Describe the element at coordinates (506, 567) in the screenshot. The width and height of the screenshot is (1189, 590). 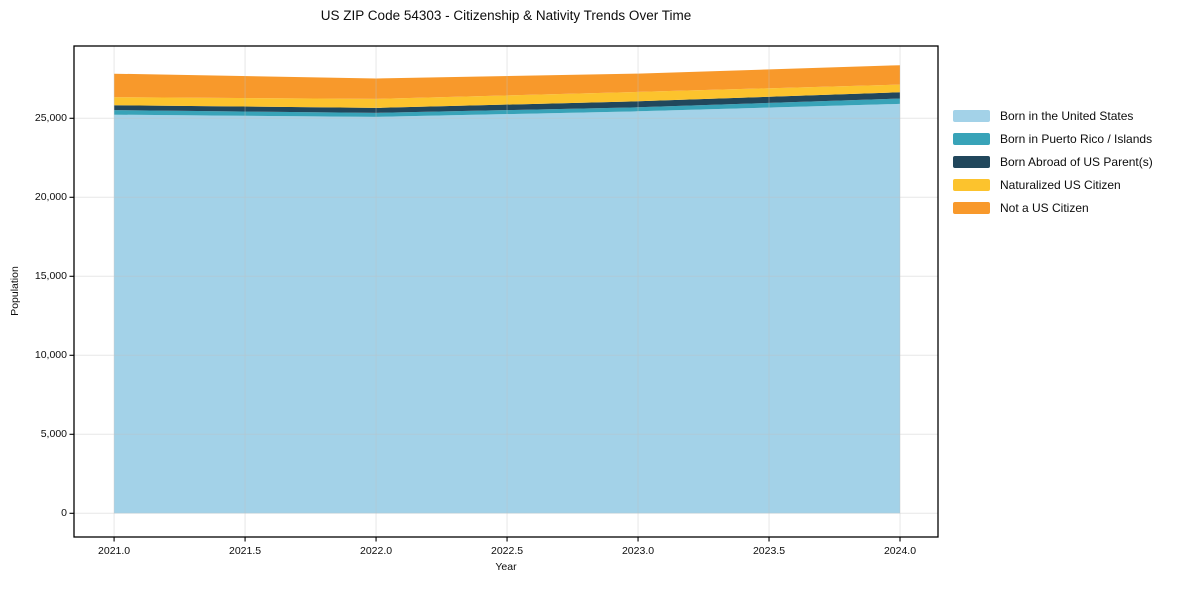
I see `x-axis-label: Year` at that location.